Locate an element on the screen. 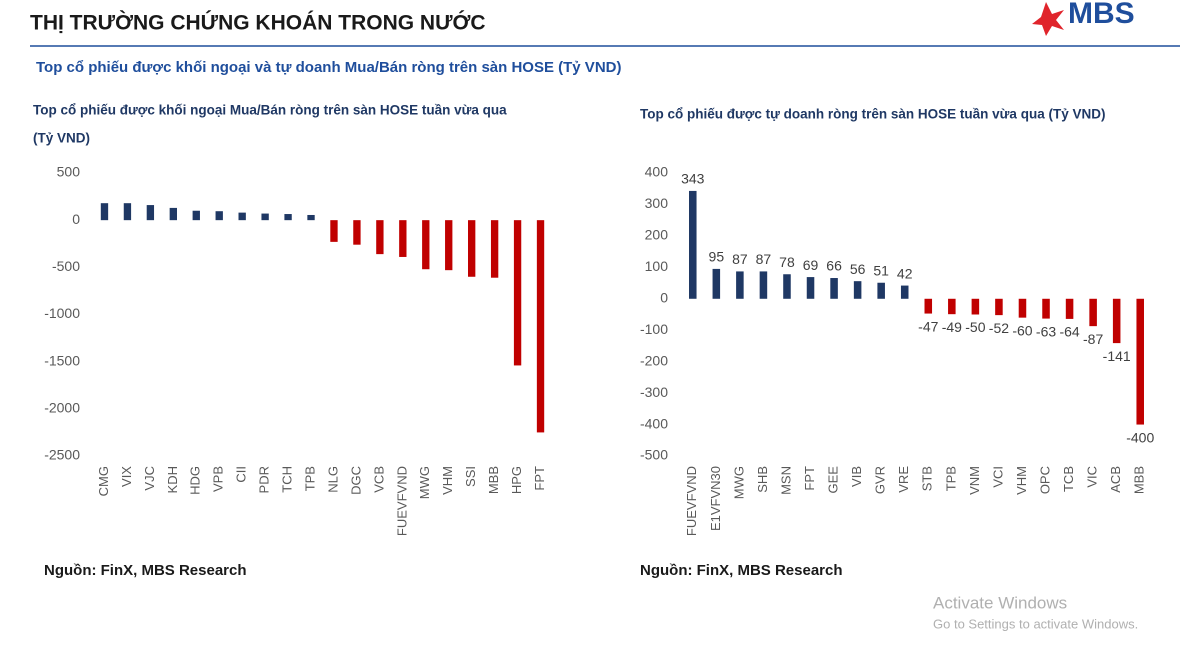  x-tick-label: VHM is located at coordinates (1021, 480).